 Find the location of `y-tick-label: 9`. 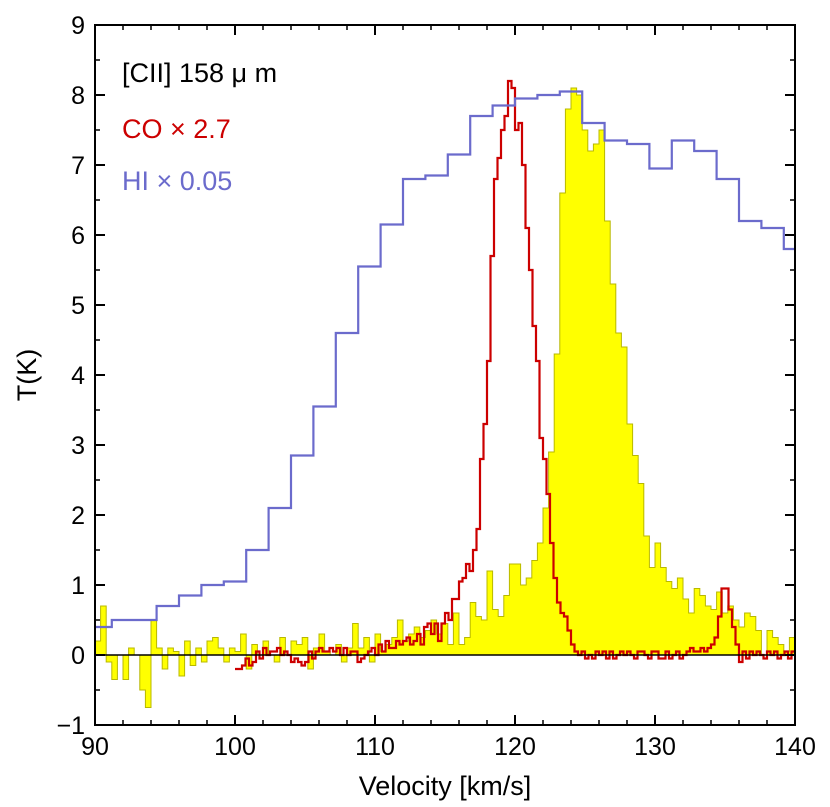

y-tick-label: 9 is located at coordinates (78, 26).